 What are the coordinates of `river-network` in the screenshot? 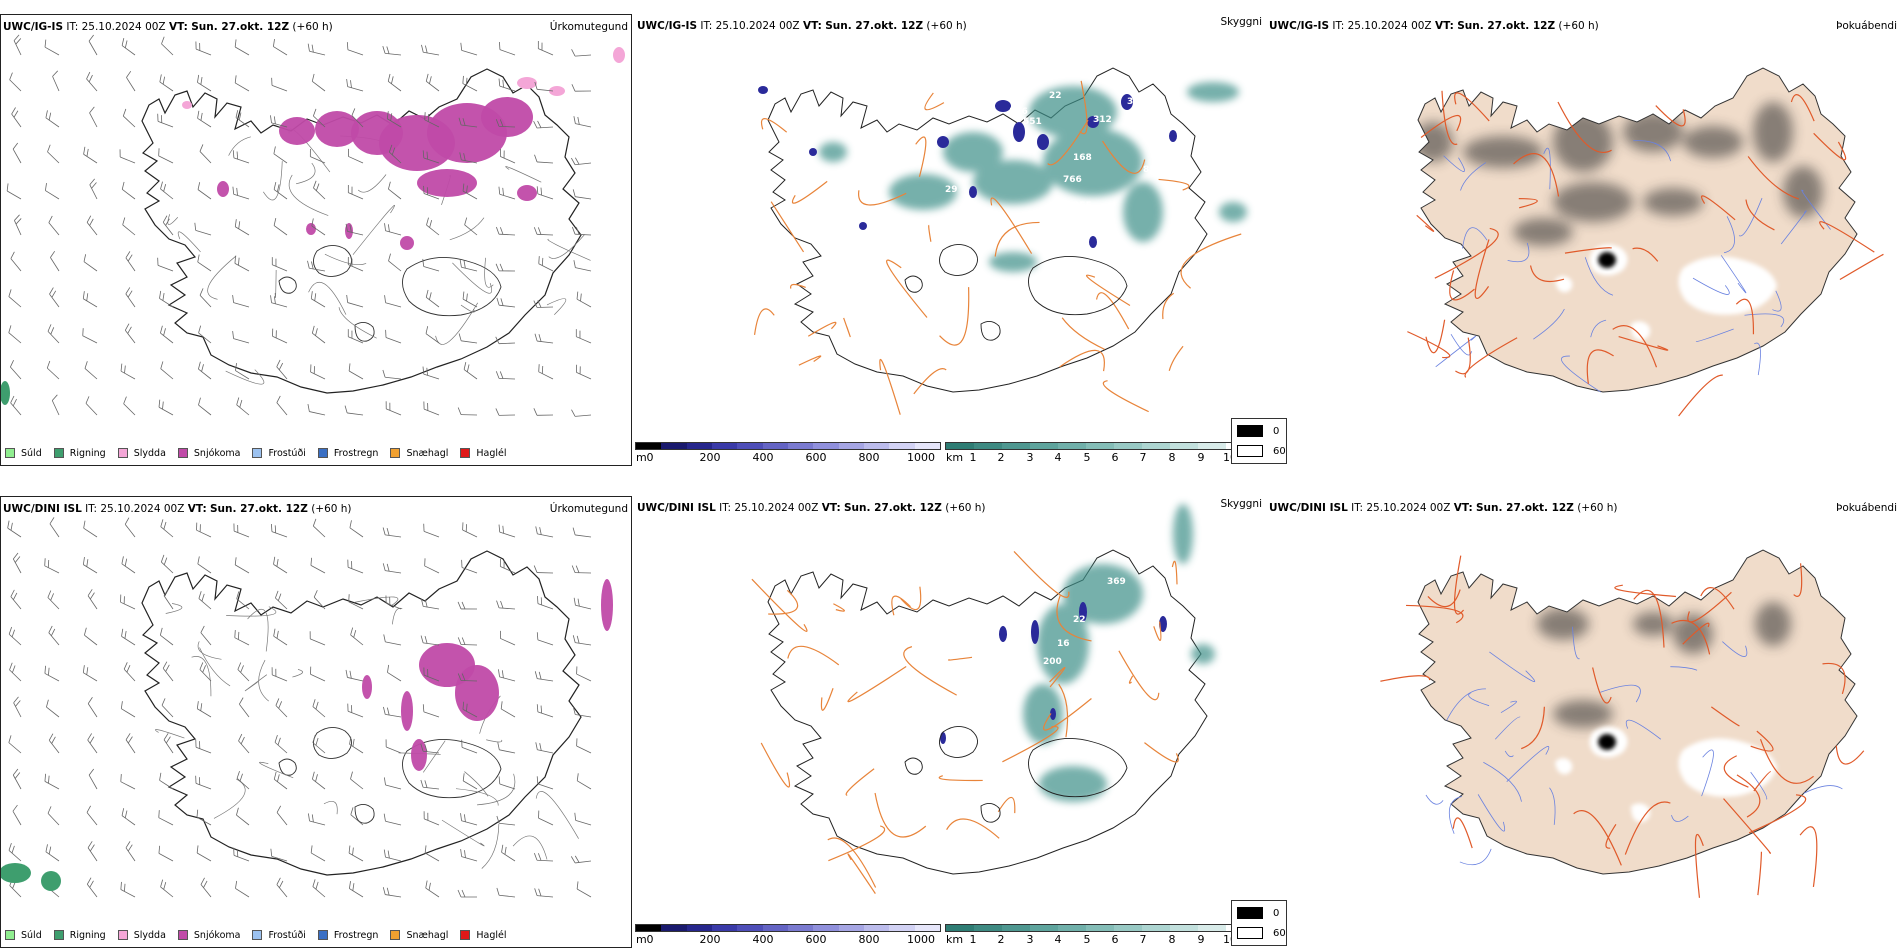 It's located at (1634, 746).